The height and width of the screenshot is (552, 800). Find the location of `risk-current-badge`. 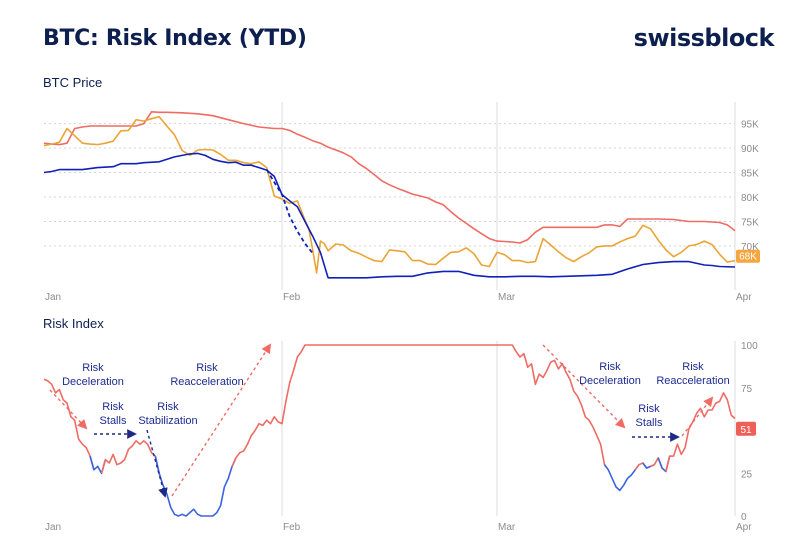

risk-current-badge is located at coordinates (746, 428).